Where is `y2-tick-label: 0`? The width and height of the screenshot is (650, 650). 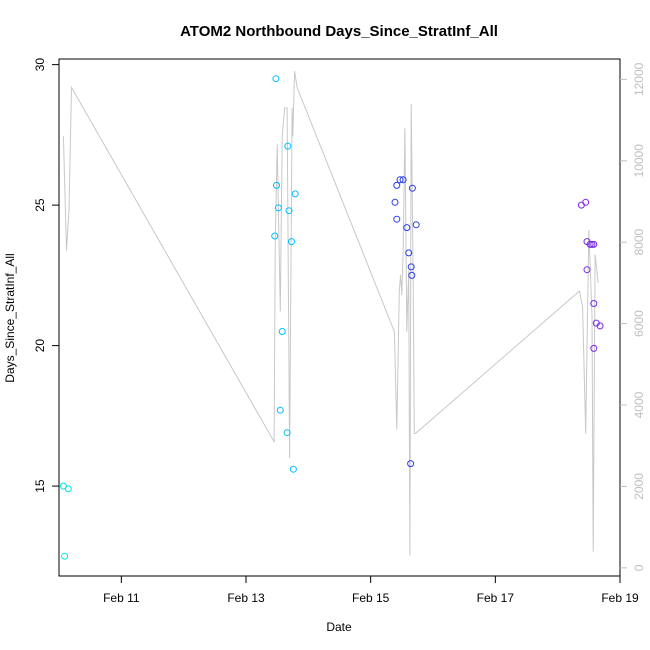 y2-tick-label: 0 is located at coordinates (639, 567).